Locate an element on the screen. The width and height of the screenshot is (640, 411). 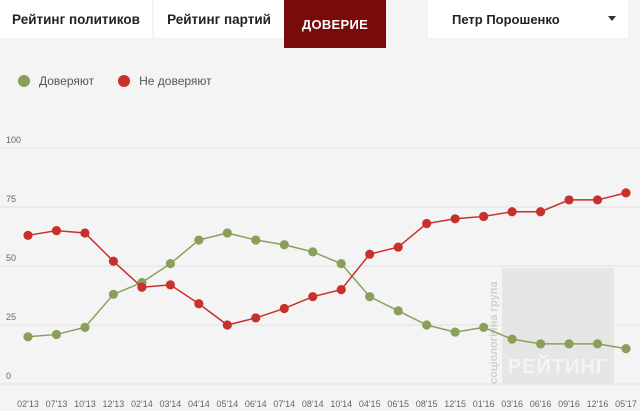
x-tick-label: 04'15 is located at coordinates (370, 404).